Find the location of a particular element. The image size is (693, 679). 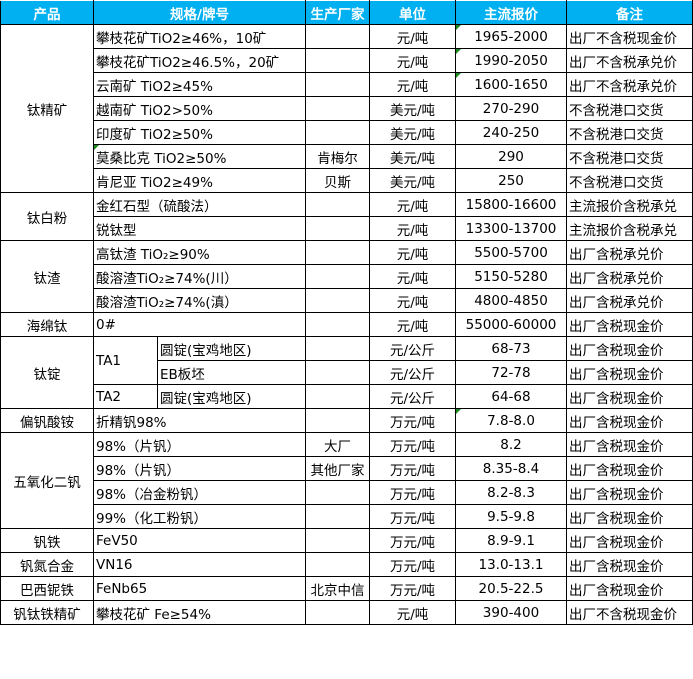

price-cell: 290 is located at coordinates (511, 156).